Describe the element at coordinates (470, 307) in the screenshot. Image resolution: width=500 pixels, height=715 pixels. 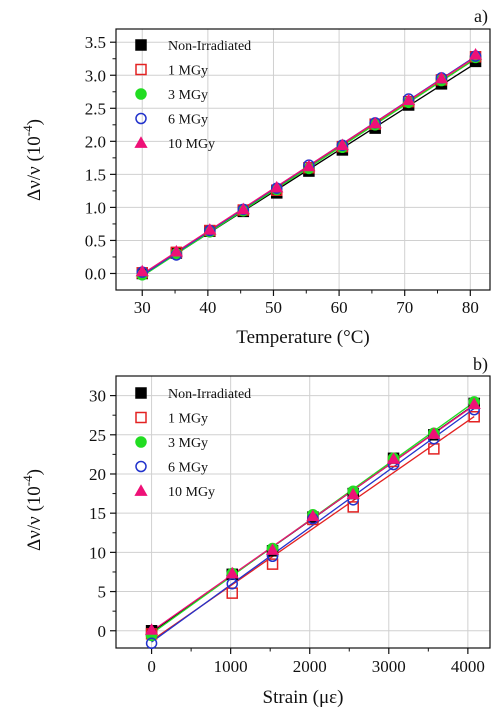
I see `x-tick-label: 80` at that location.